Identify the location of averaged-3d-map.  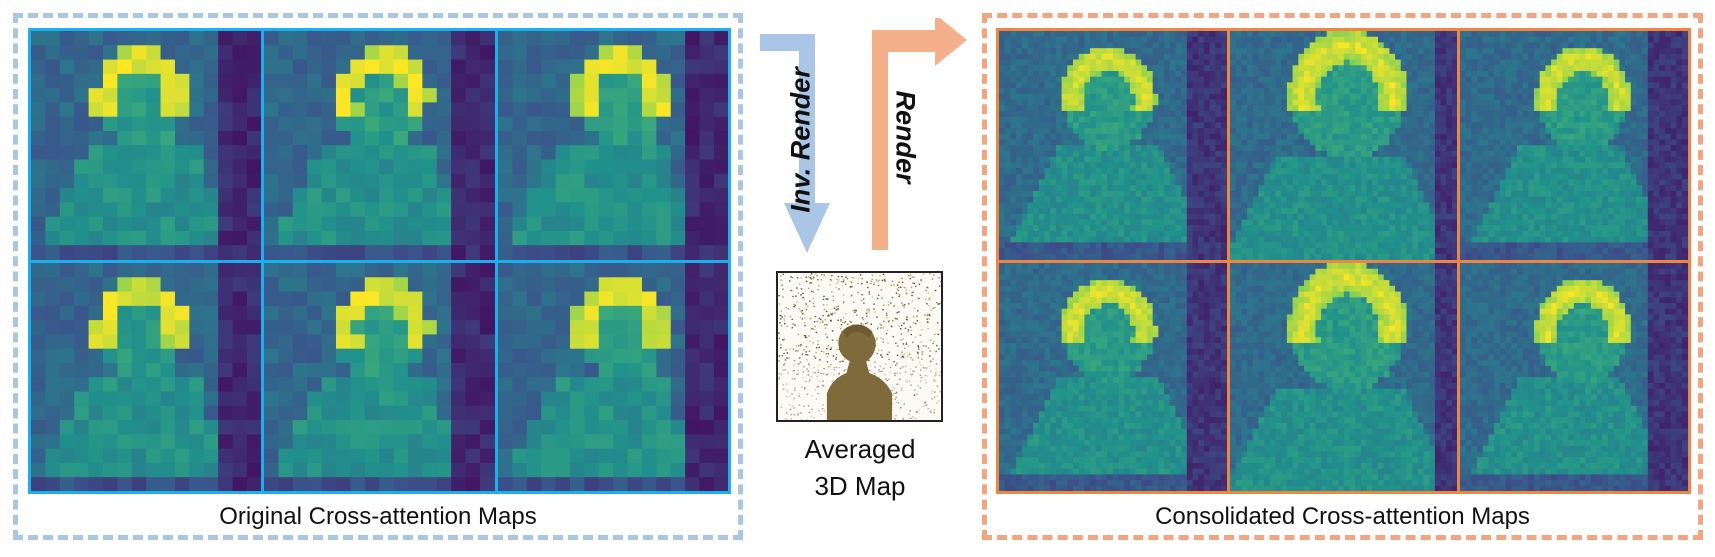
(859, 346).